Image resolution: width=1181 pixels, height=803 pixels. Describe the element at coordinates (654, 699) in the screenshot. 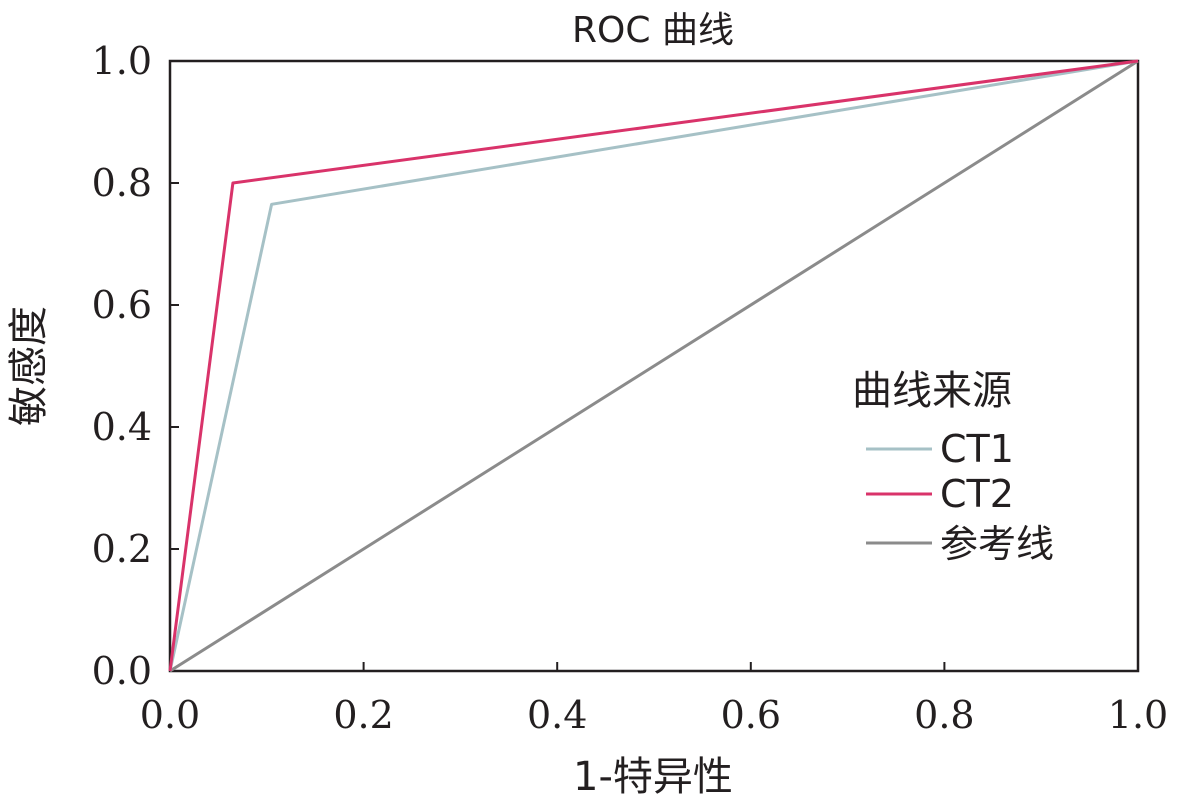

I see `x-axis-ticks: 0.0 0.2 0.4 0.6 0.8 1.0` at that location.